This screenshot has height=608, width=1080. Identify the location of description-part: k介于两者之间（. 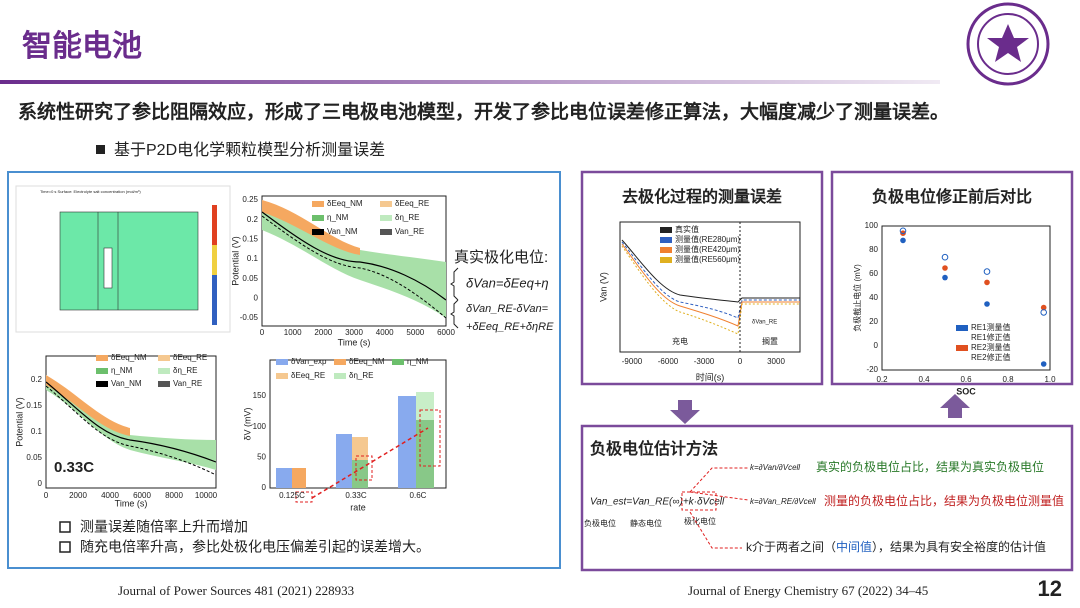
(791, 547).